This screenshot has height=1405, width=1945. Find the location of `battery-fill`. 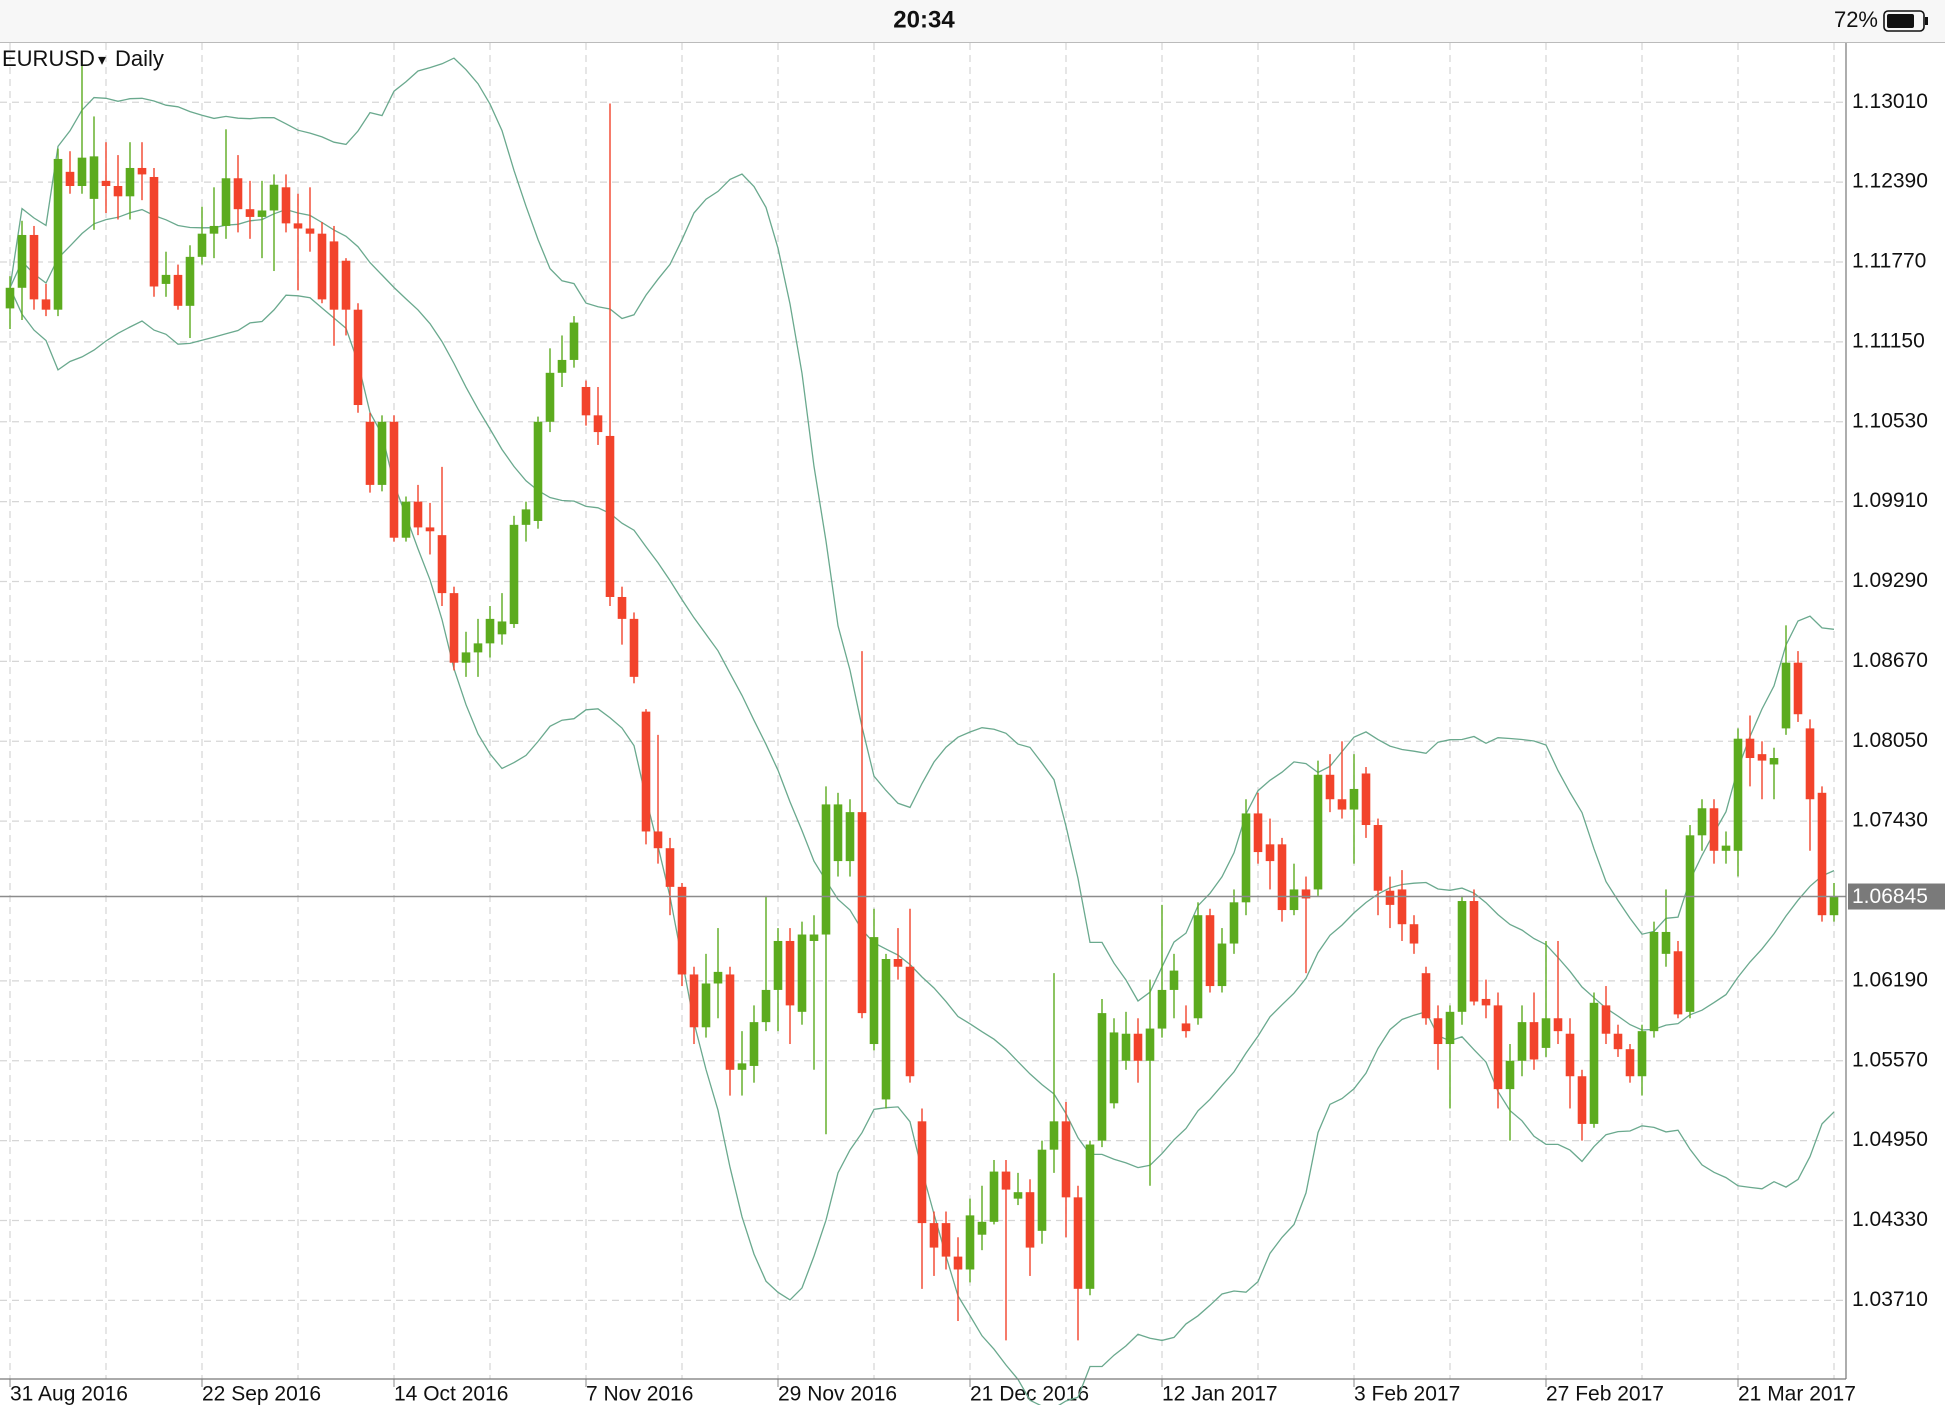

battery-fill is located at coordinates (1900, 21).